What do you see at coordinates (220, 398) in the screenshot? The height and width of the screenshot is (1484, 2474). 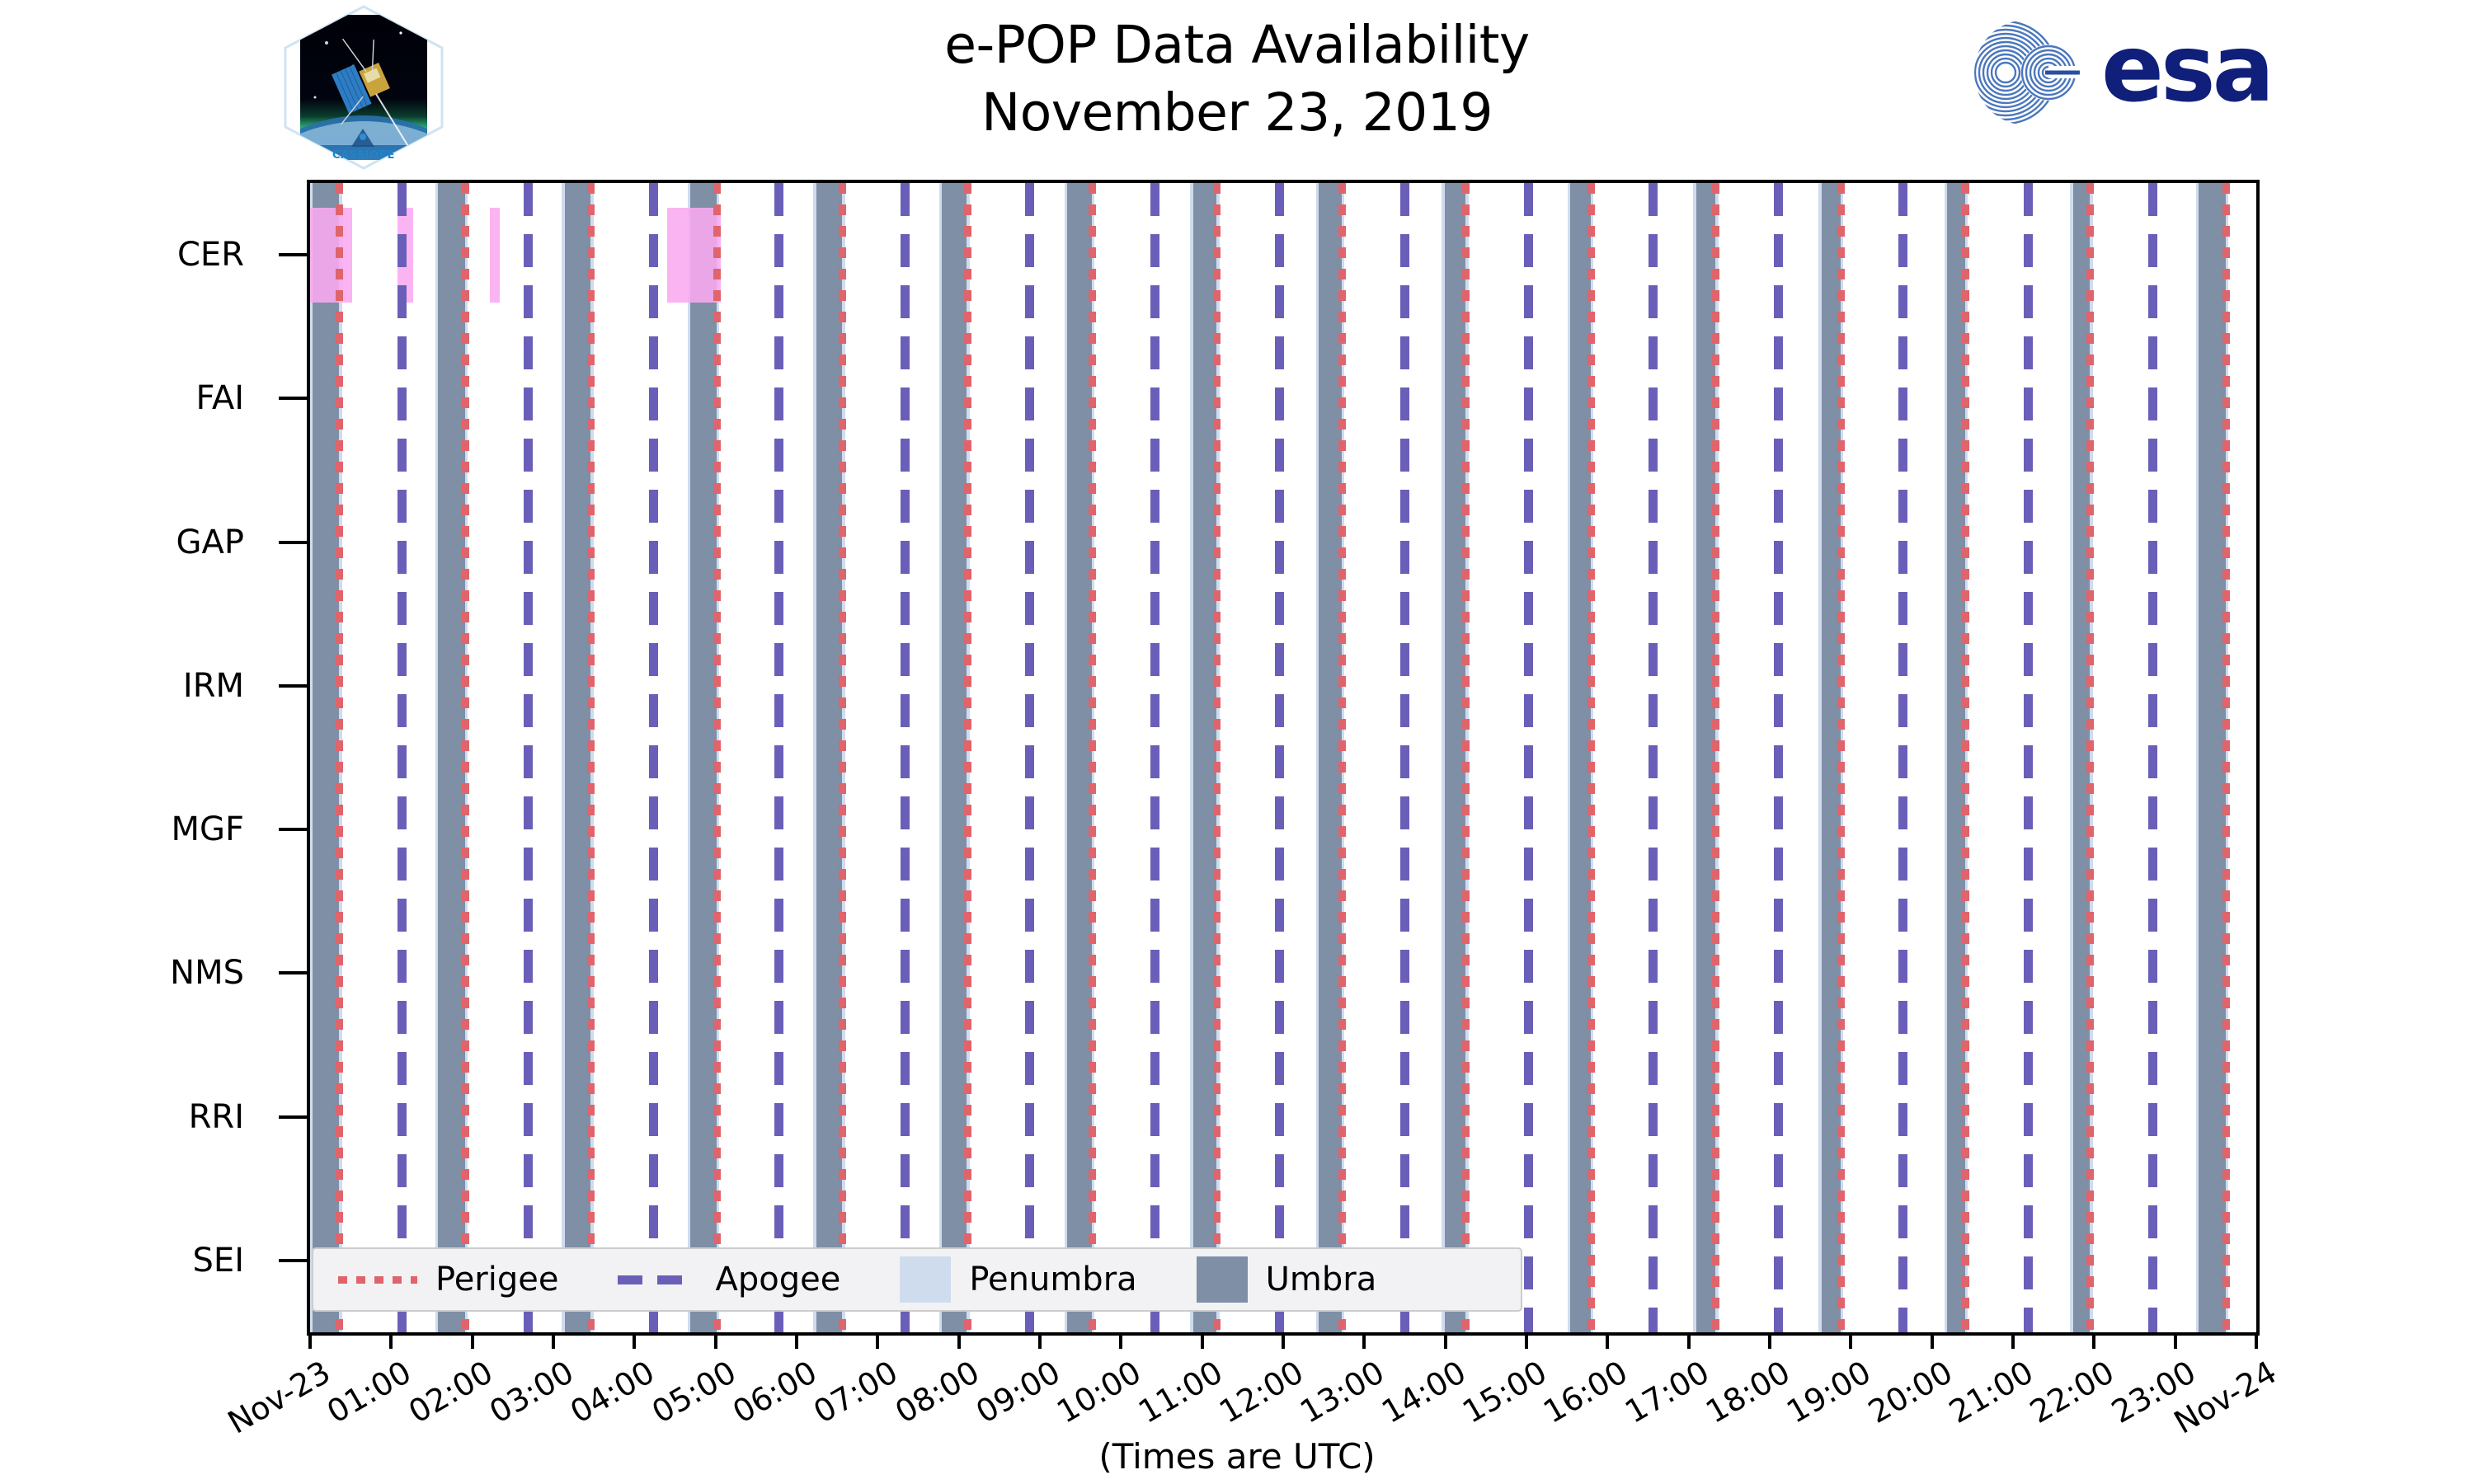 I see `y-tick-label-fai: FAI` at bounding box center [220, 398].